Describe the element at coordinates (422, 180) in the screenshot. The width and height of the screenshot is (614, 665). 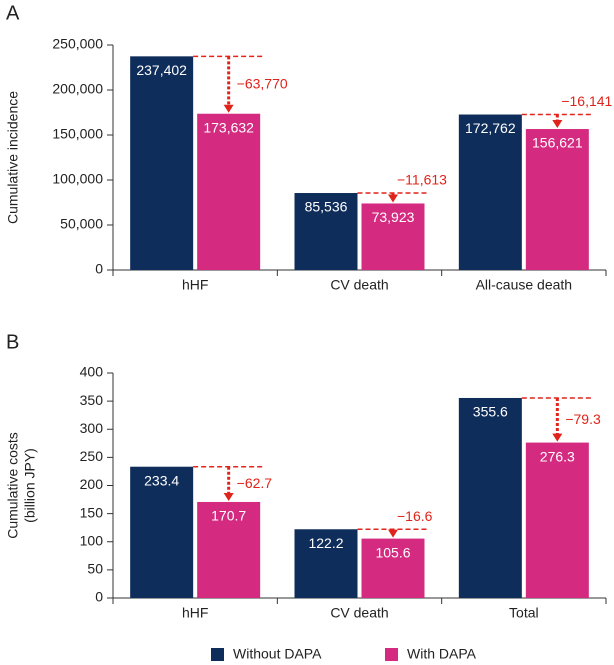
I see `difference-label: −11,613` at that location.